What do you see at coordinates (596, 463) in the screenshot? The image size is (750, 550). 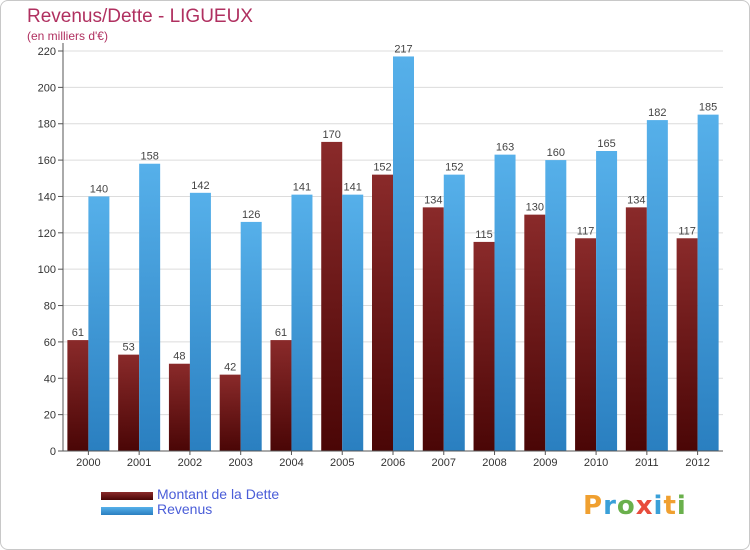 I see `x-tick-label: 2010` at bounding box center [596, 463].